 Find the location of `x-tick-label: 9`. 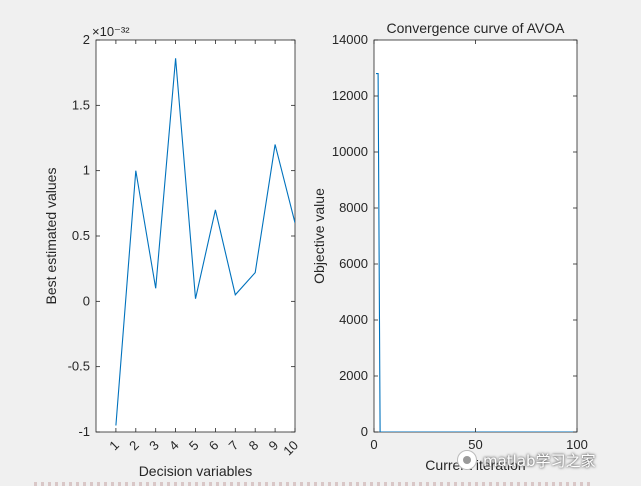

x-tick-label: 9 is located at coordinates (273, 446).